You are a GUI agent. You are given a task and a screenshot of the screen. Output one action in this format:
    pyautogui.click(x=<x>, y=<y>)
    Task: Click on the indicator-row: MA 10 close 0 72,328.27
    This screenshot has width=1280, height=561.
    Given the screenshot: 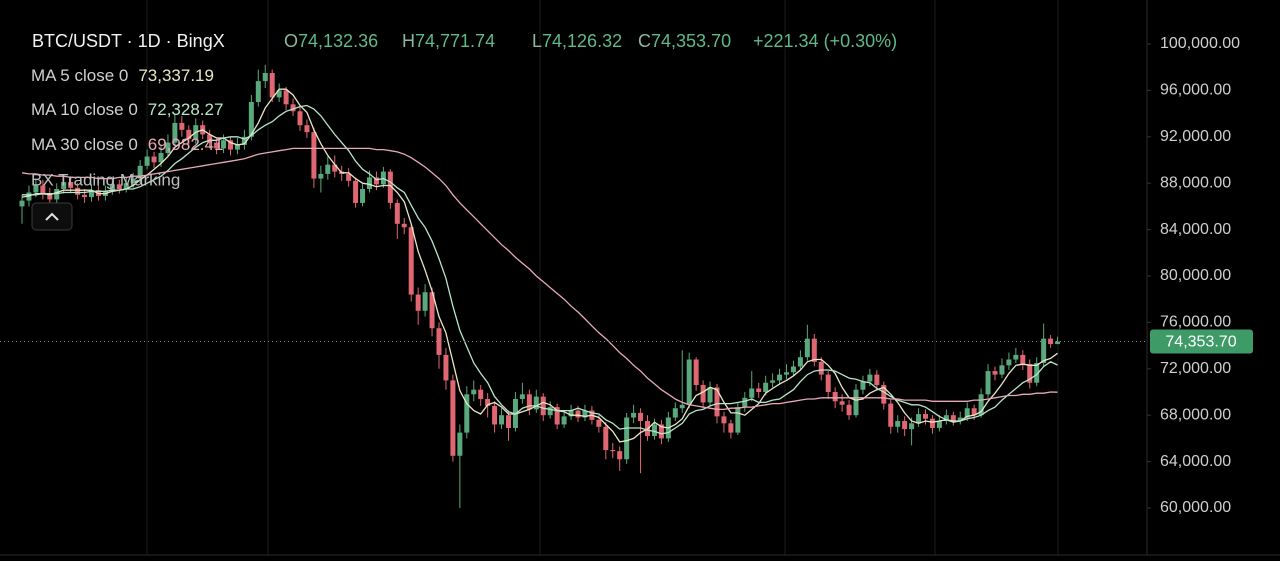 What is the action you would take?
    pyautogui.click(x=127, y=109)
    